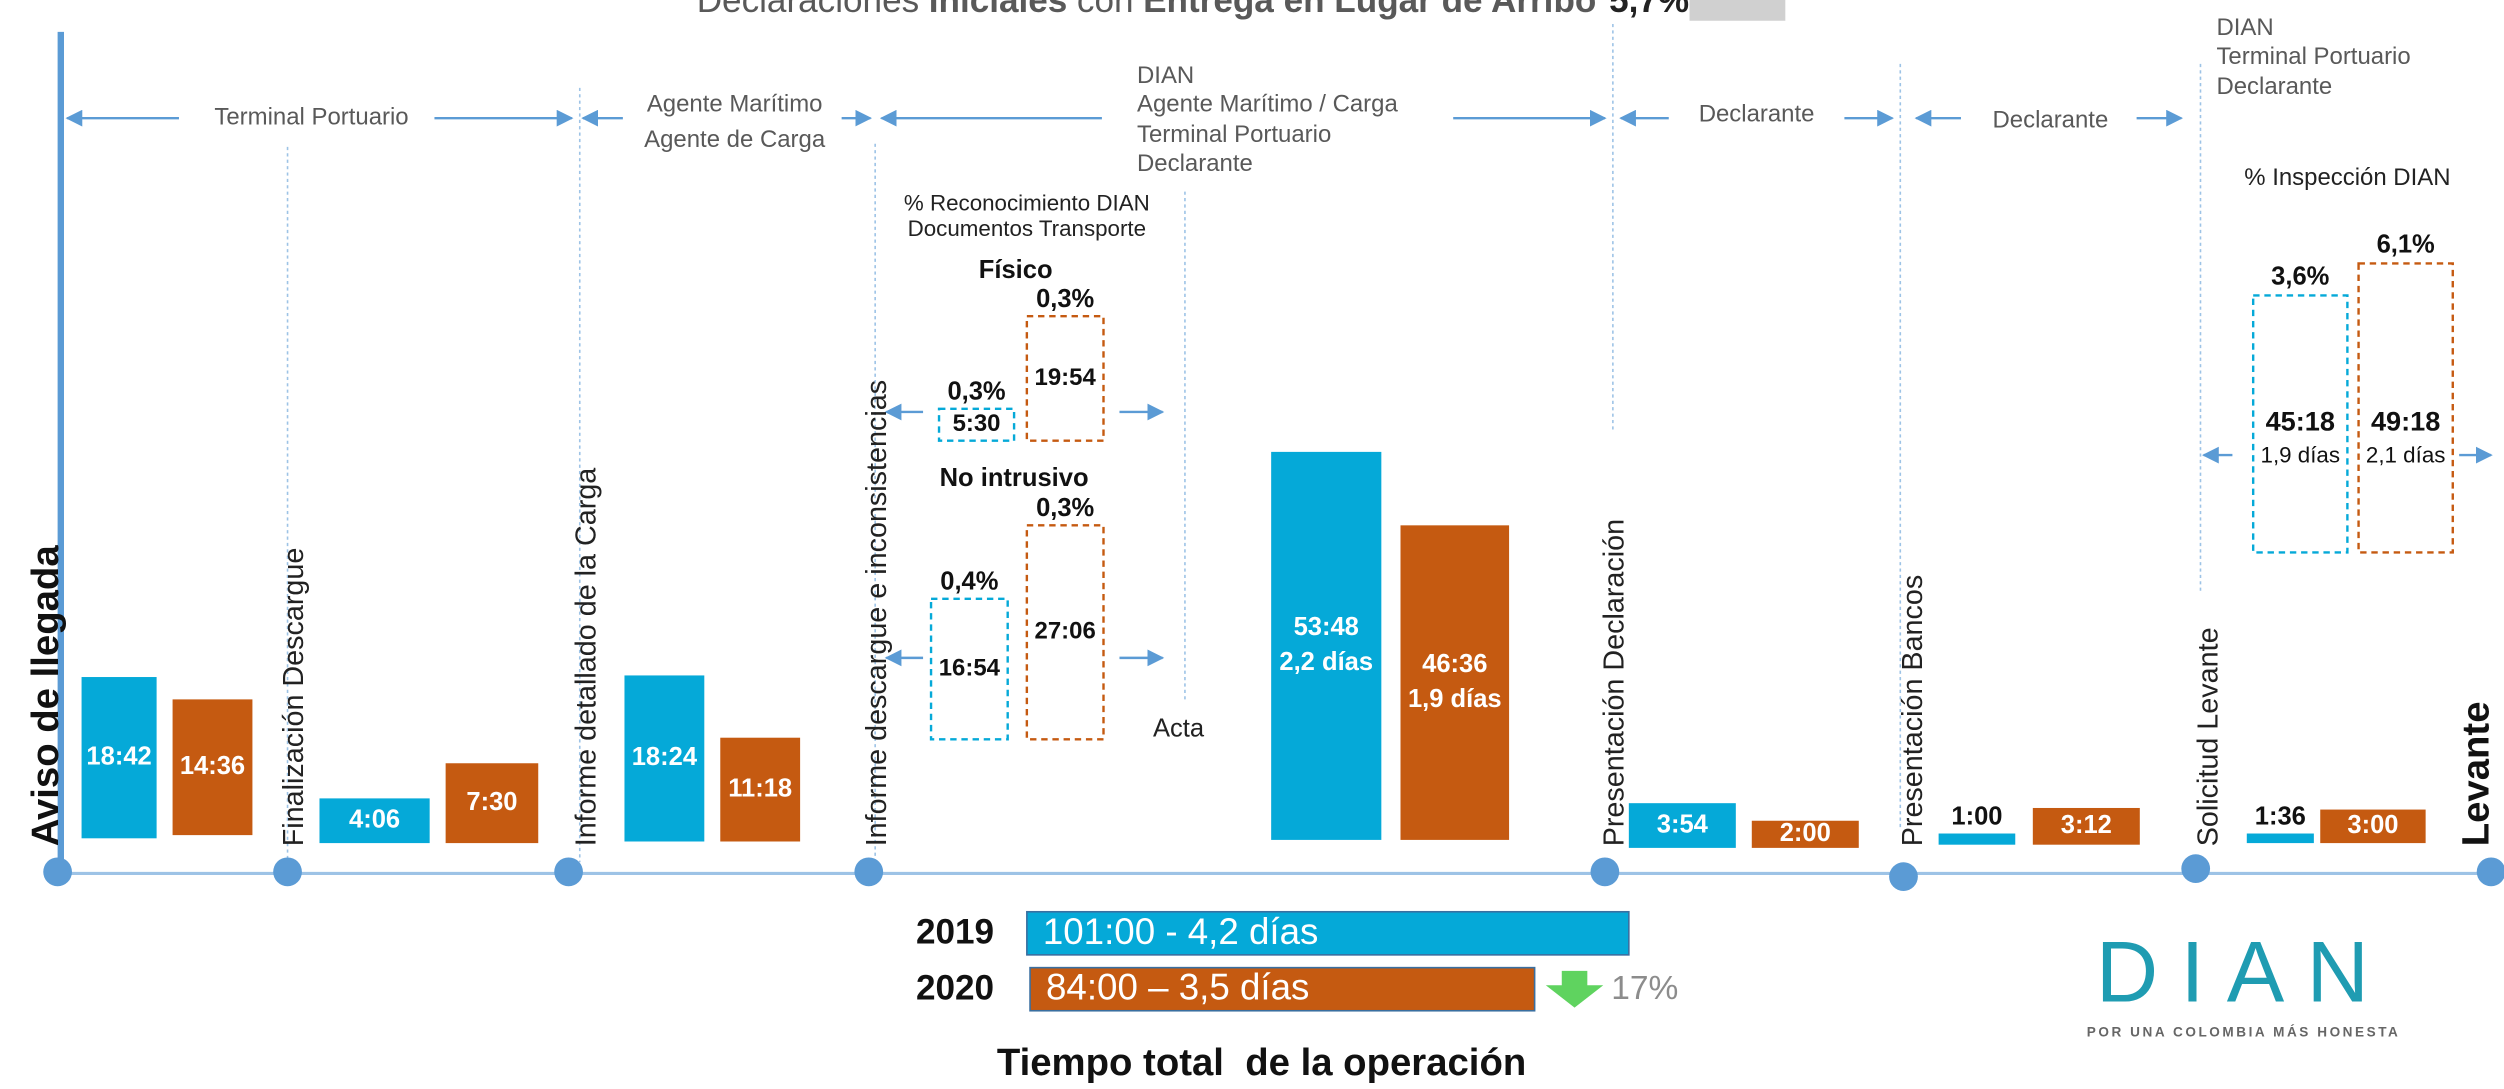 The width and height of the screenshot is (2504, 1089). I want to click on bar-label: 3:54, so click(1683, 824).